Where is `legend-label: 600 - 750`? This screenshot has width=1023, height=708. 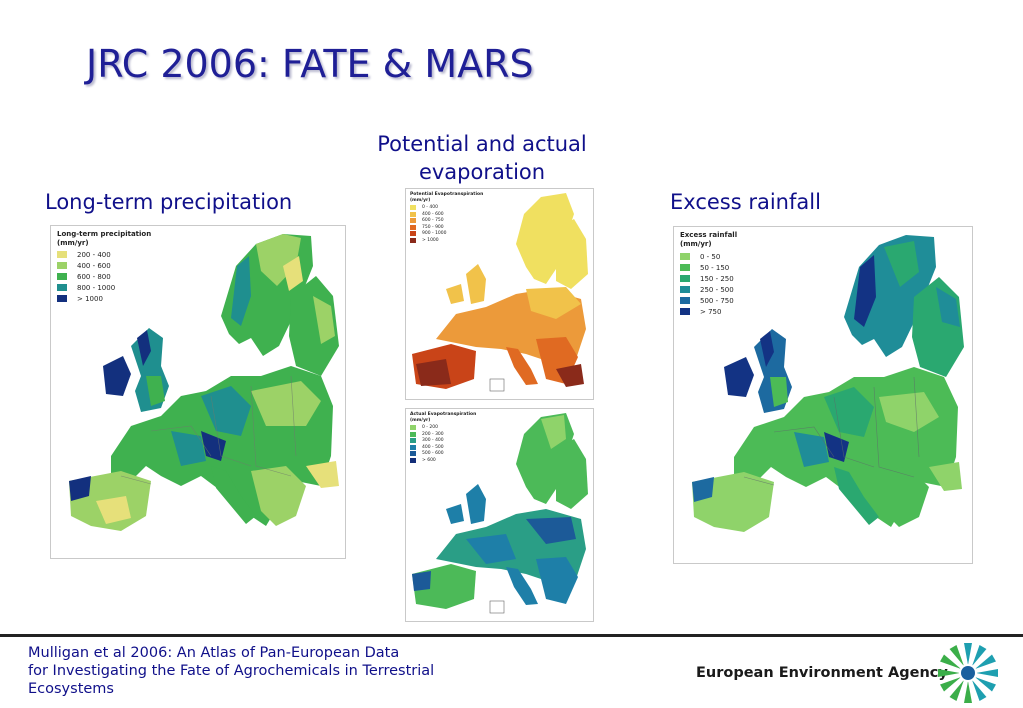 legend-label: 600 - 750 is located at coordinates (433, 221).